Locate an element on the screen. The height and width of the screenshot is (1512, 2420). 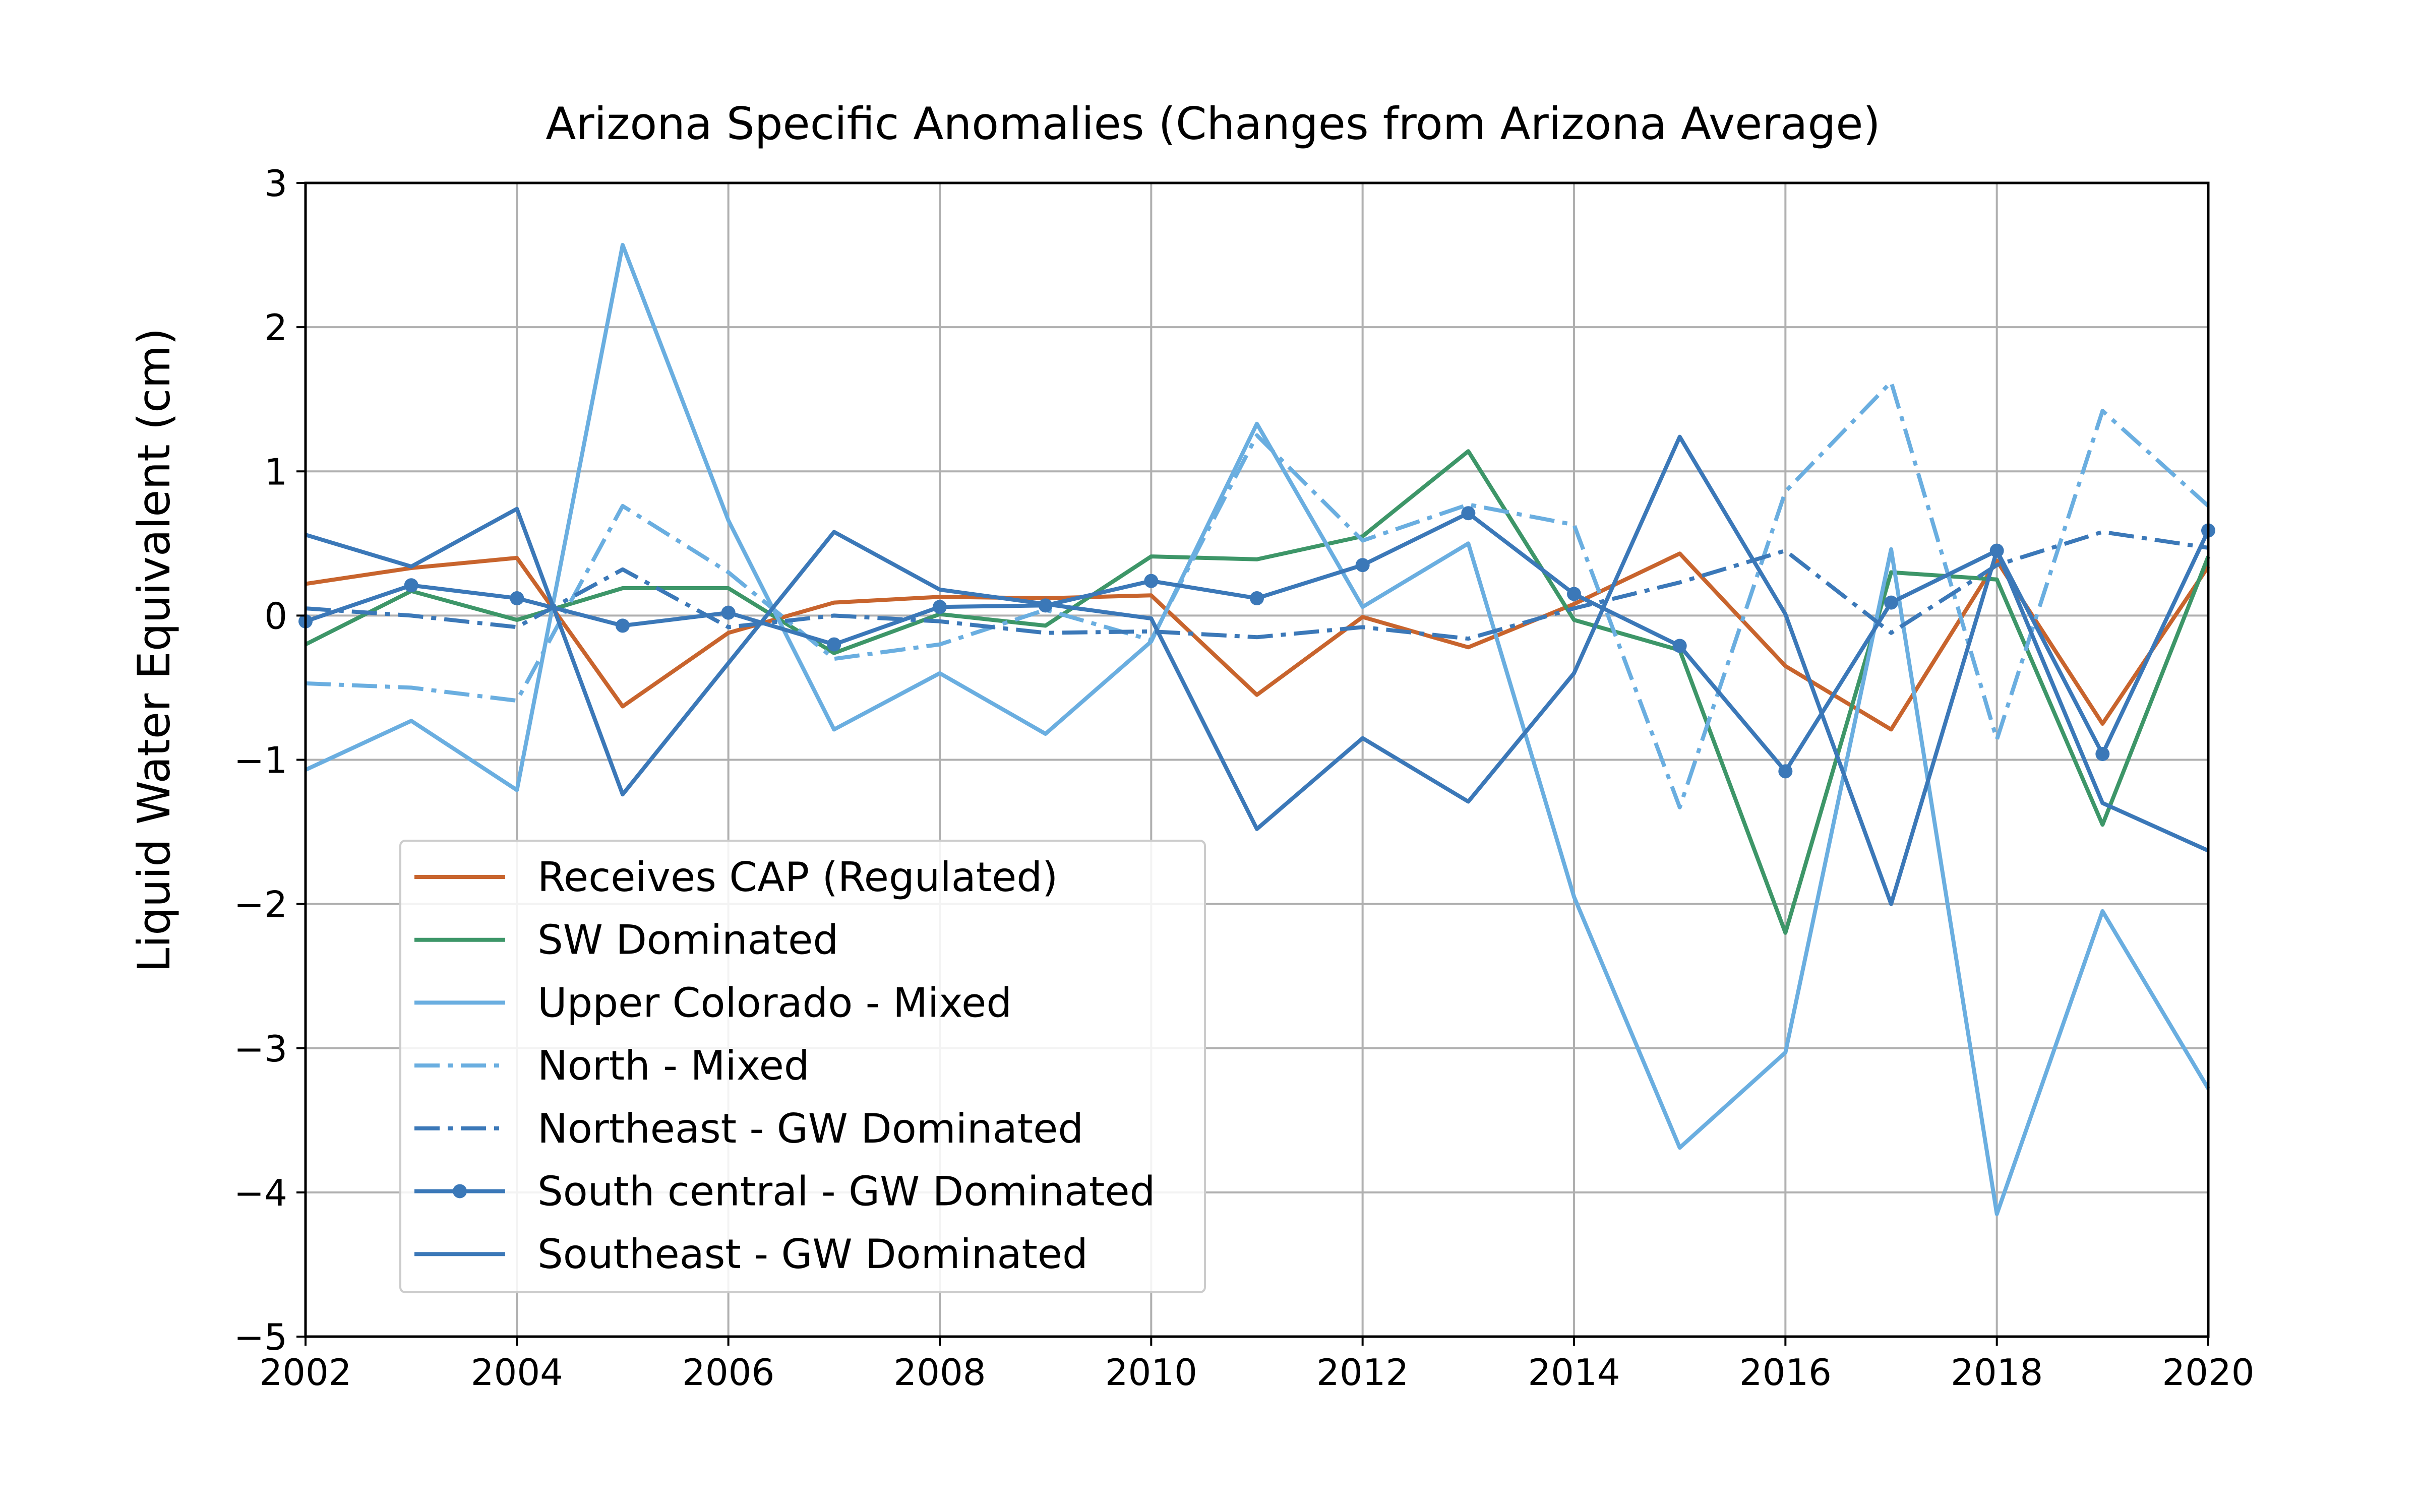
y-tick-label: 3 is located at coordinates (275, 184).